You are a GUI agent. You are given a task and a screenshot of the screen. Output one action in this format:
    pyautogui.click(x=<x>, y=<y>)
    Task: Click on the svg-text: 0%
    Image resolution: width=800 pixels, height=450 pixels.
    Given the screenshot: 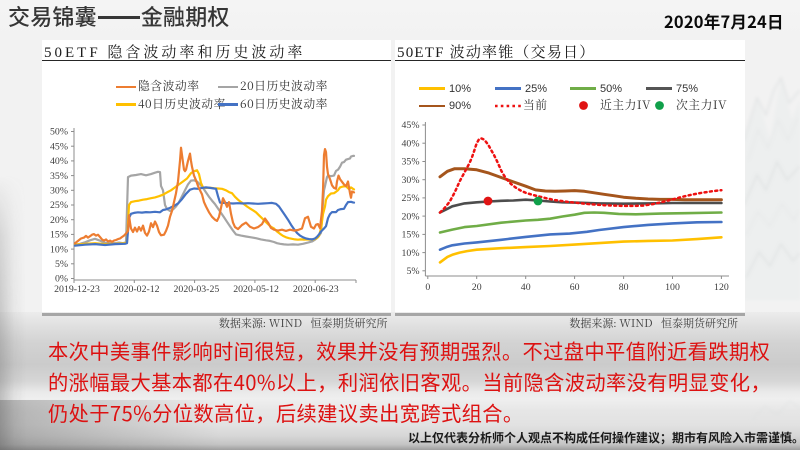 What is the action you would take?
    pyautogui.click(x=61, y=279)
    